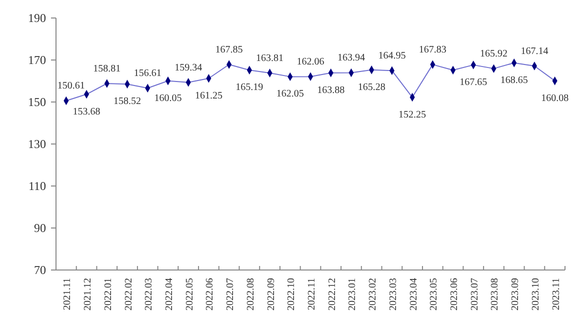  What do you see at coordinates (270, 58) in the screenshot?
I see `data-label: 163.81` at bounding box center [270, 58].